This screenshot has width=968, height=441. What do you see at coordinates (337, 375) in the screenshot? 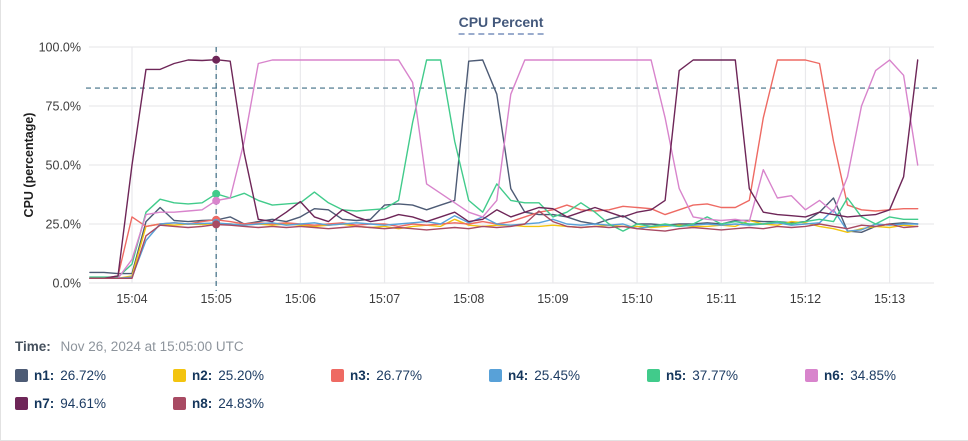
I see `legend-swatch-n3` at bounding box center [337, 375].